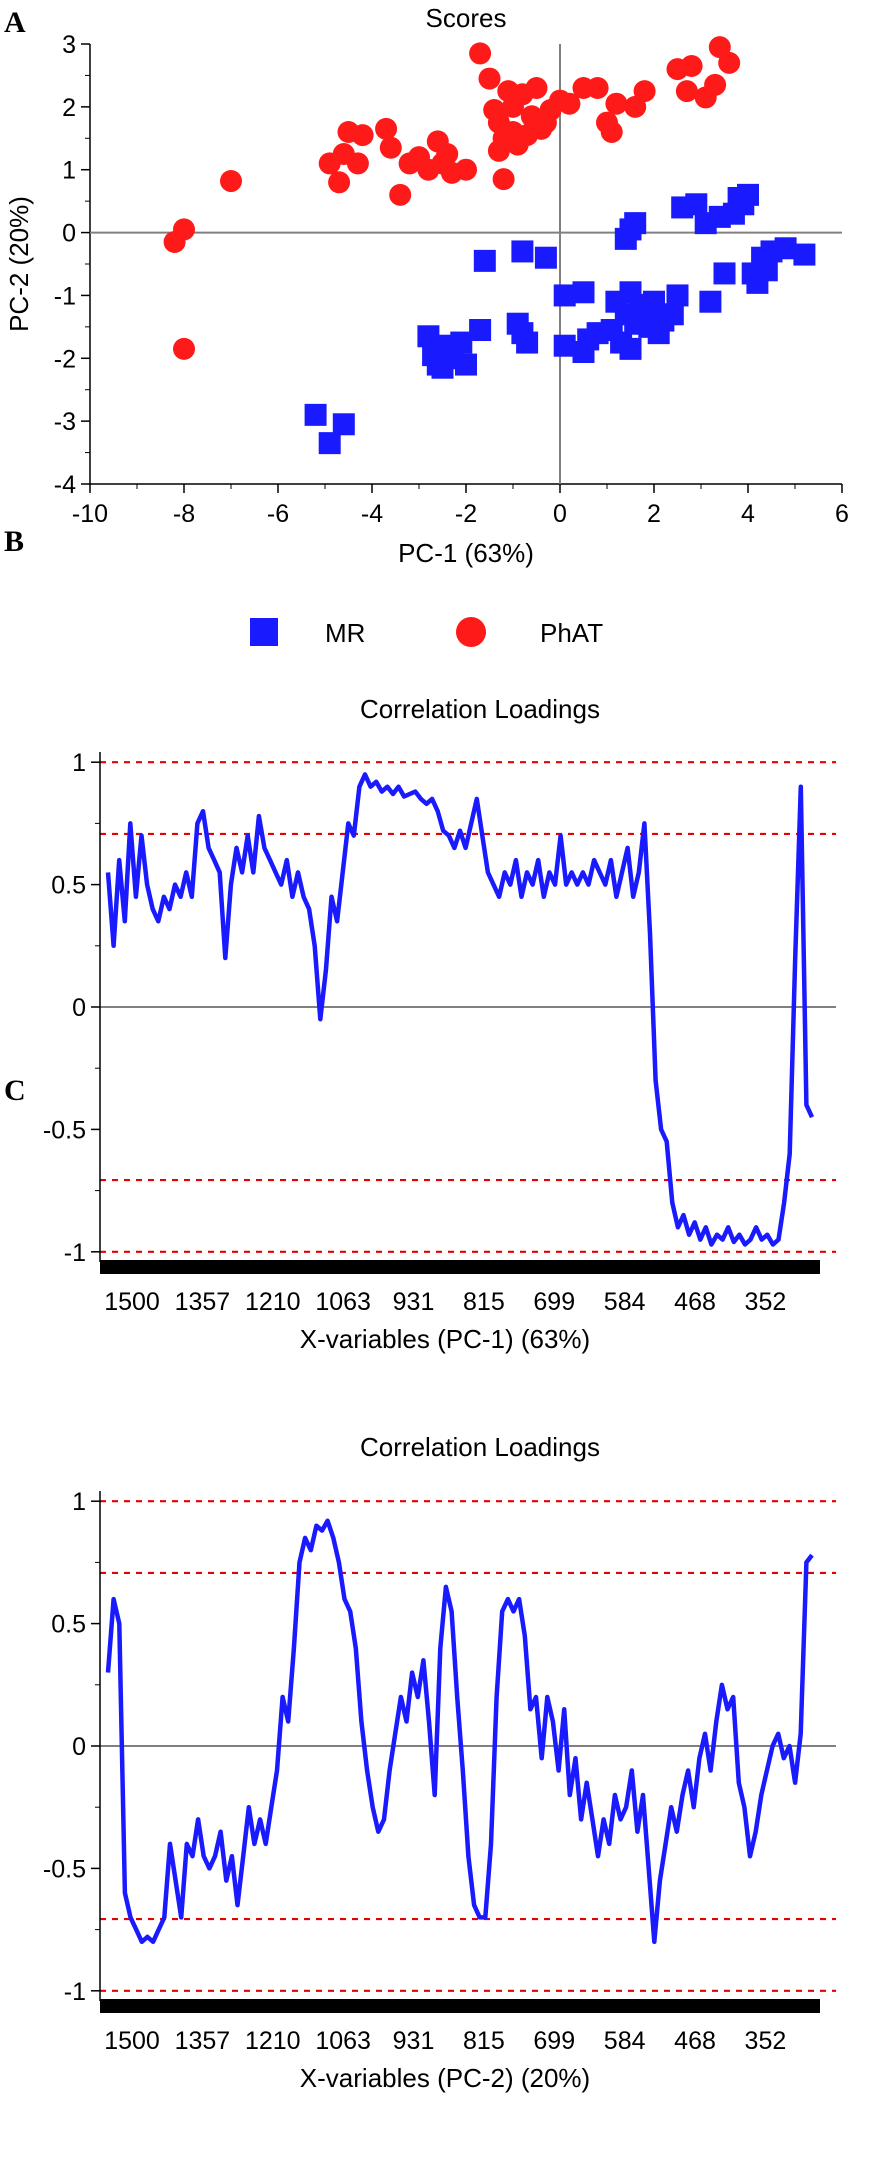 This screenshot has width=869, height=2157. I want to click on scores-y-tick-label: -1, so click(65, 296).